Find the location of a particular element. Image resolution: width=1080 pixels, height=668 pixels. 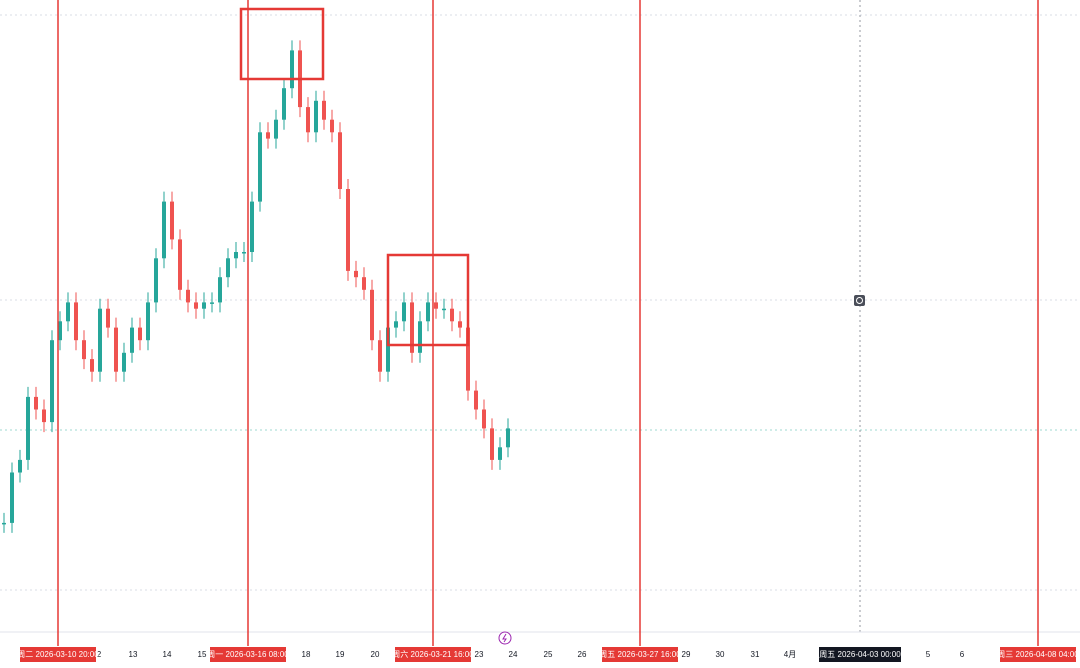

x-tick-label: 23 is located at coordinates (479, 654).